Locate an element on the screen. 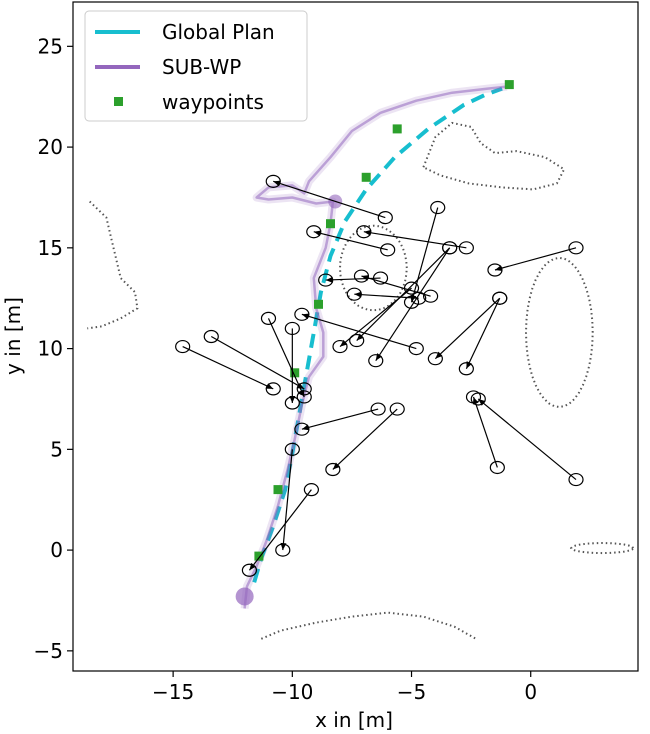  legend-box is located at coordinates (196, 66).